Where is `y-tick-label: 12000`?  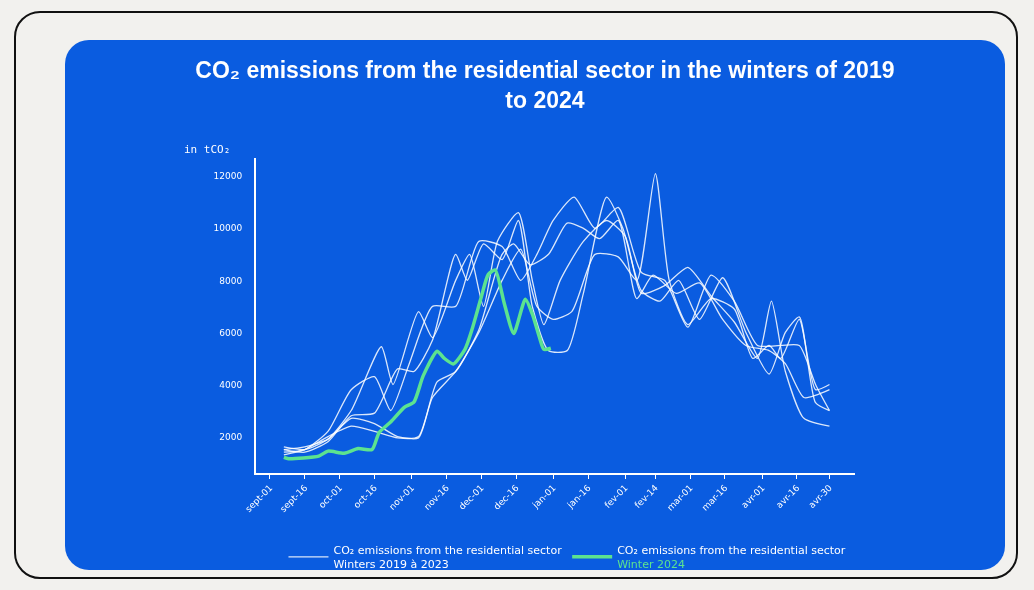
y-tick-label: 12000 is located at coordinates (228, 176).